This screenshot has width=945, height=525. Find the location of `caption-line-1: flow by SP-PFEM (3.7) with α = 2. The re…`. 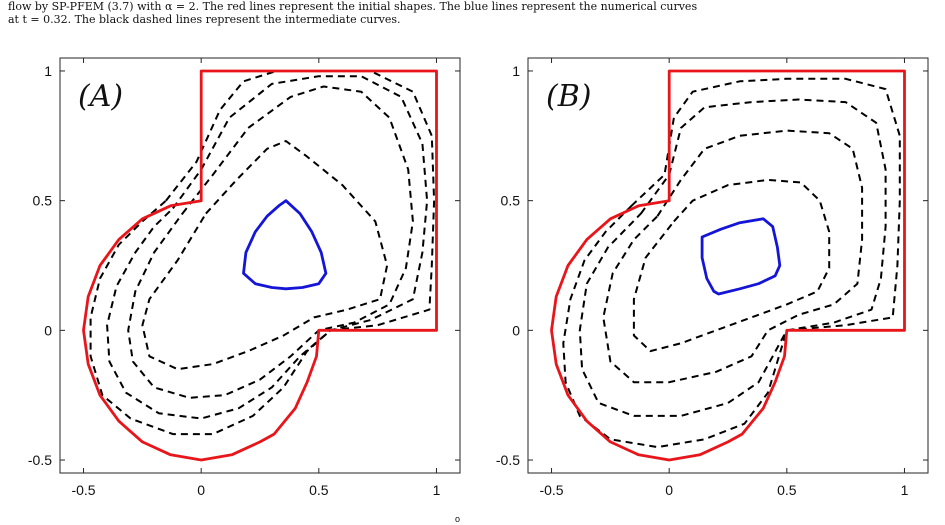

caption-line-1: flow by SP-PFEM (3.7) with α = 2. The re… is located at coordinates (353, 6).